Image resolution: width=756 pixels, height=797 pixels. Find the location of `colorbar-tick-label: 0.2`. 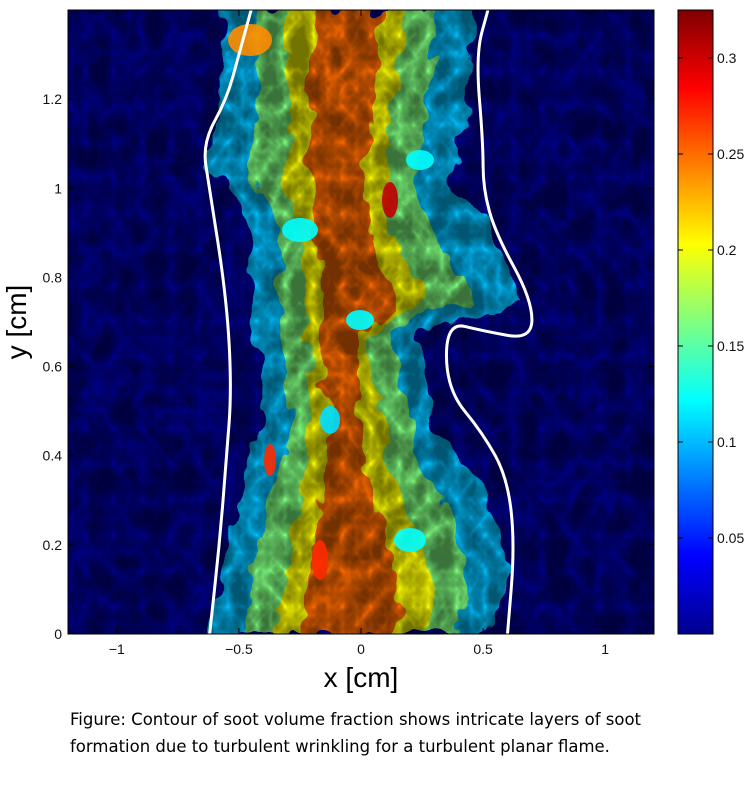

colorbar-tick-label: 0.2 is located at coordinates (727, 250).